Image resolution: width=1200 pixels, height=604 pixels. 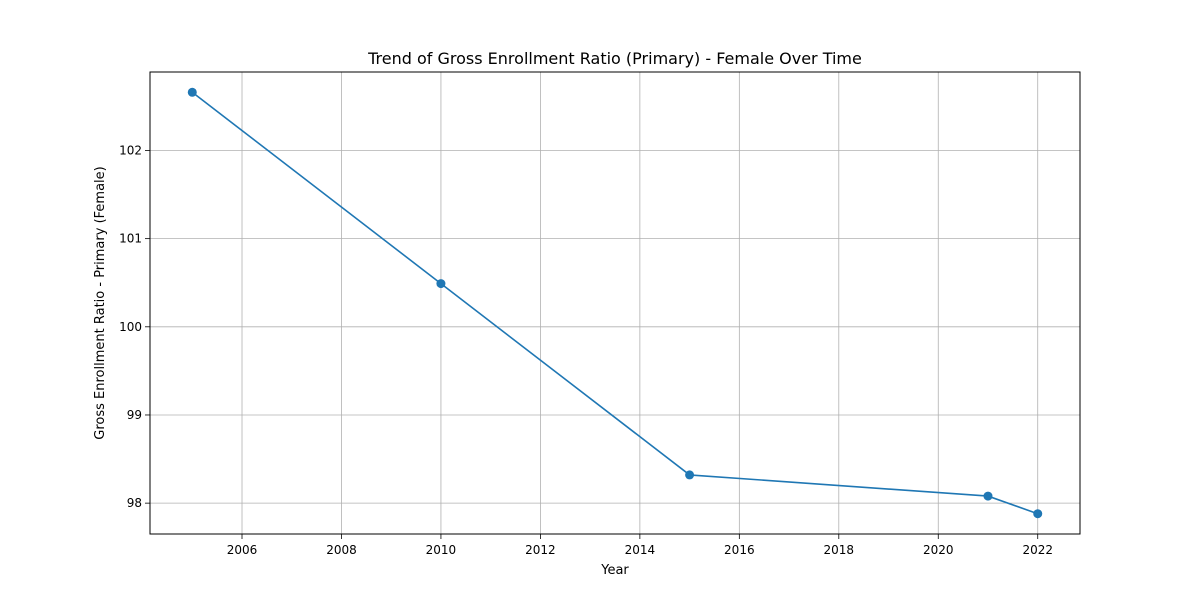 I want to click on y-tick-label: 100, so click(x=130, y=327).